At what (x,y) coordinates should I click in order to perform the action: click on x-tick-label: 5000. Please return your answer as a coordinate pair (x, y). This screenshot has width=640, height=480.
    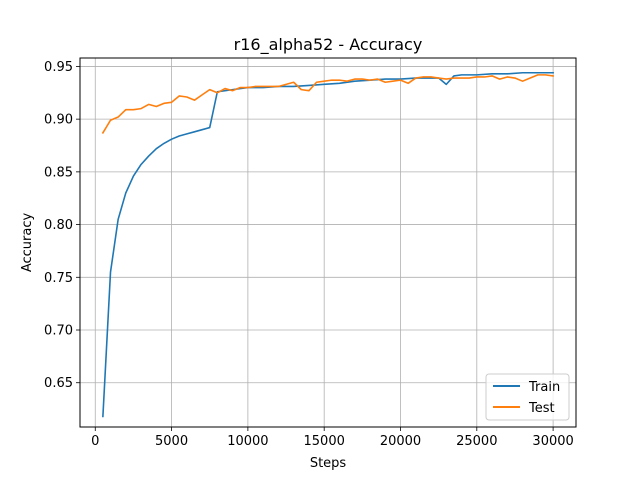
    Looking at the image, I should click on (171, 441).